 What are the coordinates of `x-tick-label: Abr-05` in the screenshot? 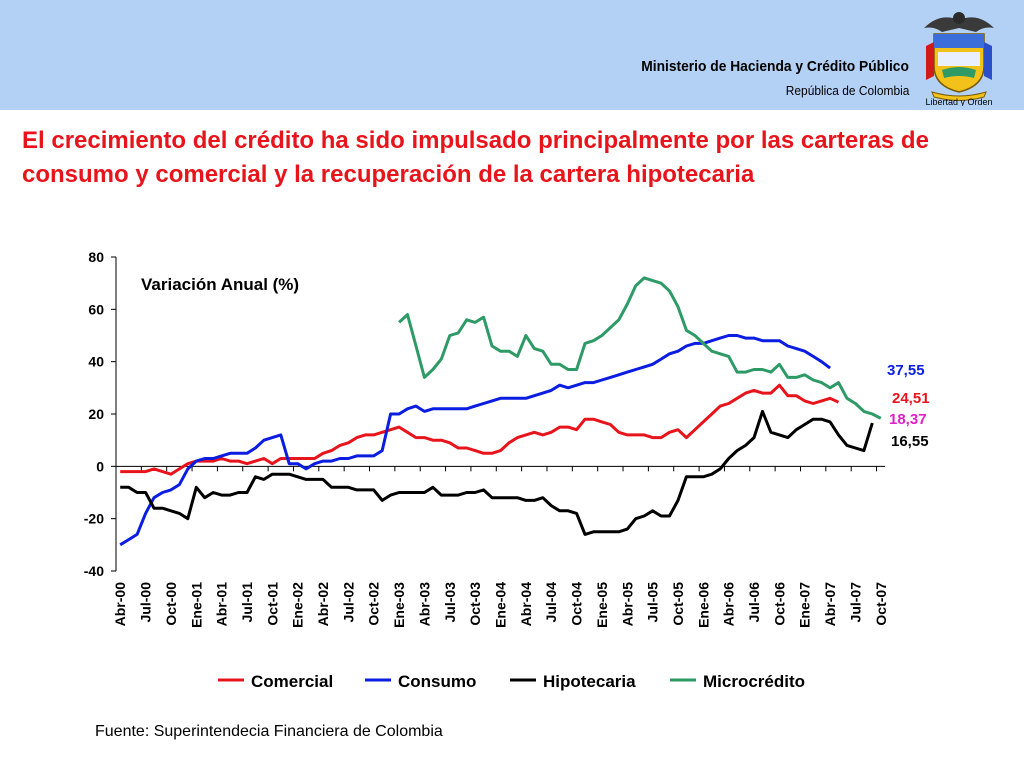 It's located at (627, 604).